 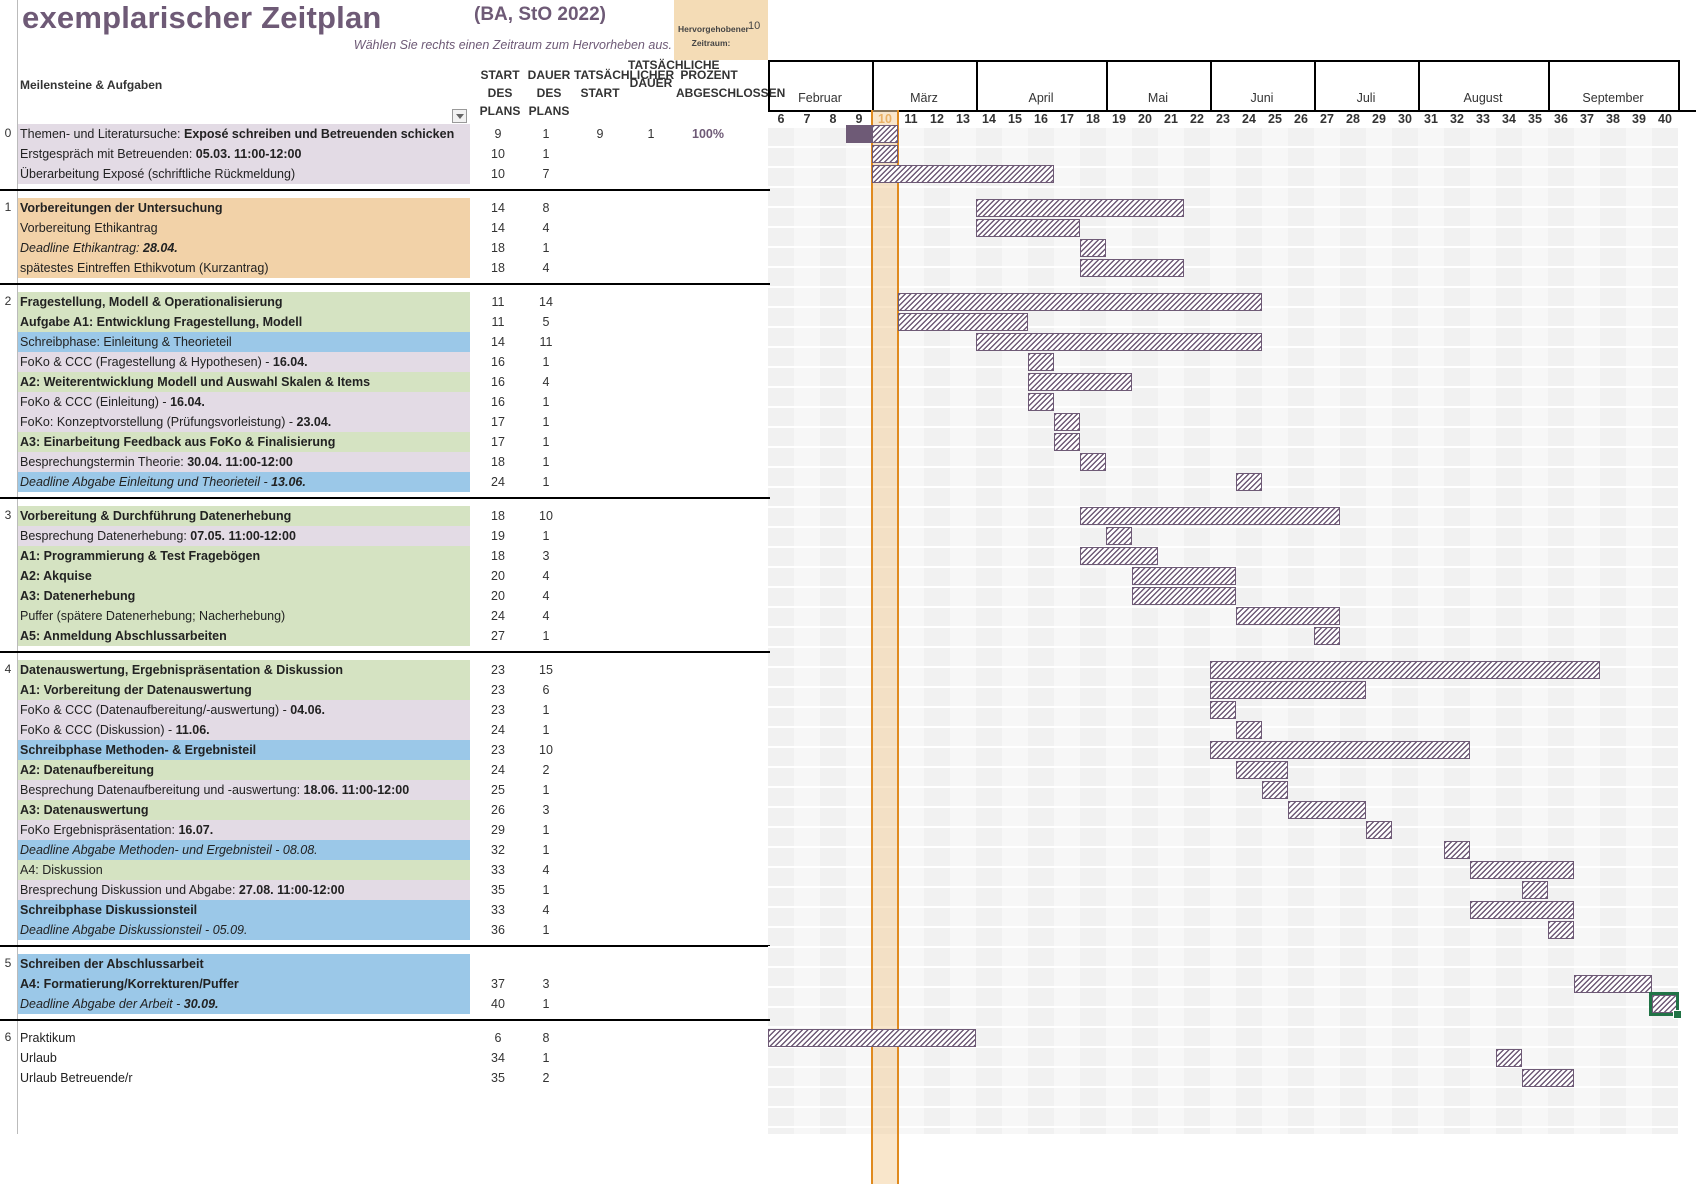 I want to click on task-name: Schreibphase: Einleitung & Theorieteil, so click(x=244, y=342).